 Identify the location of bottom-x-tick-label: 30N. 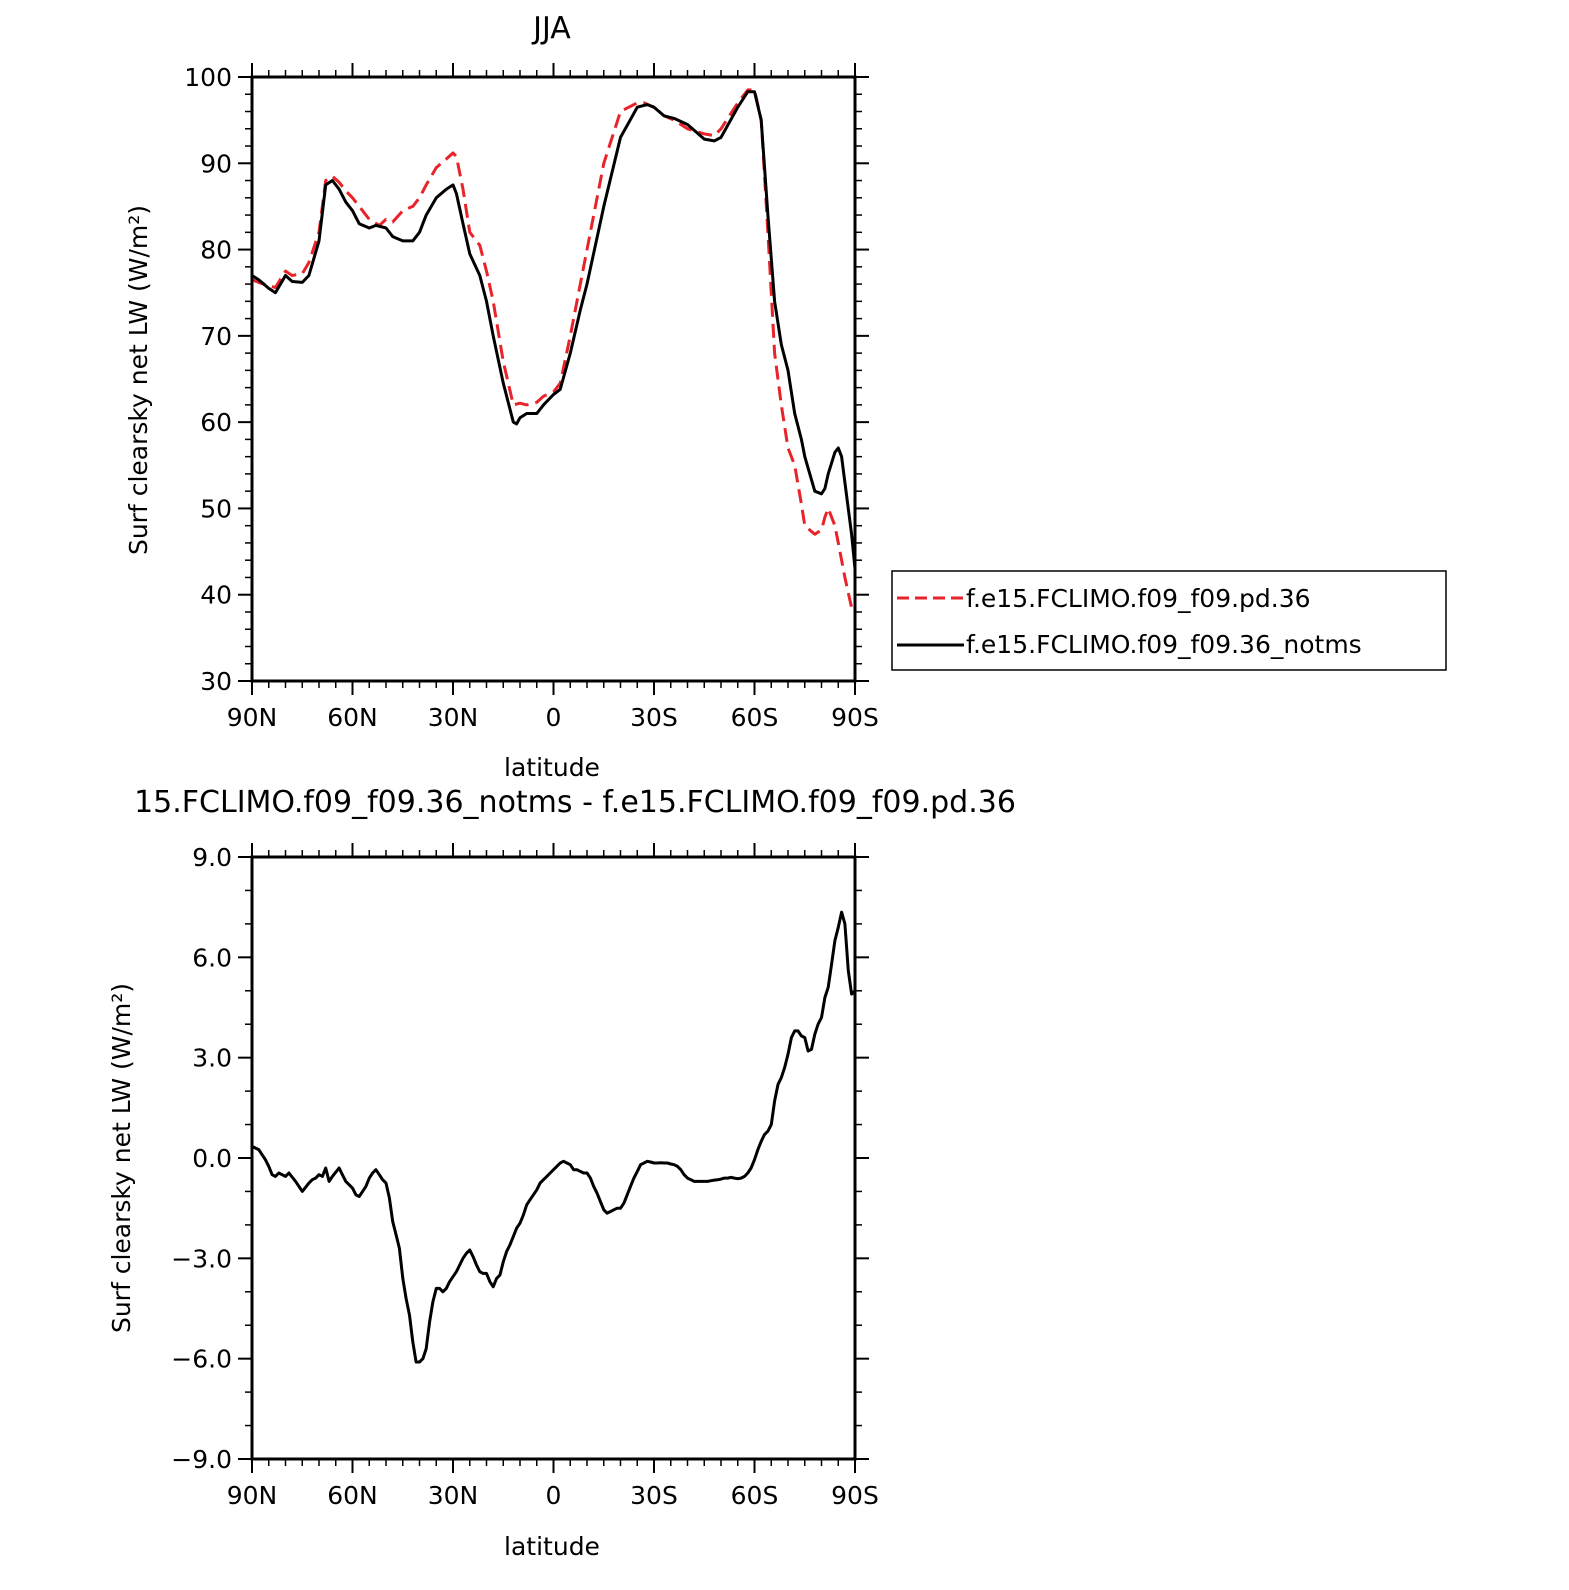
(453, 1495).